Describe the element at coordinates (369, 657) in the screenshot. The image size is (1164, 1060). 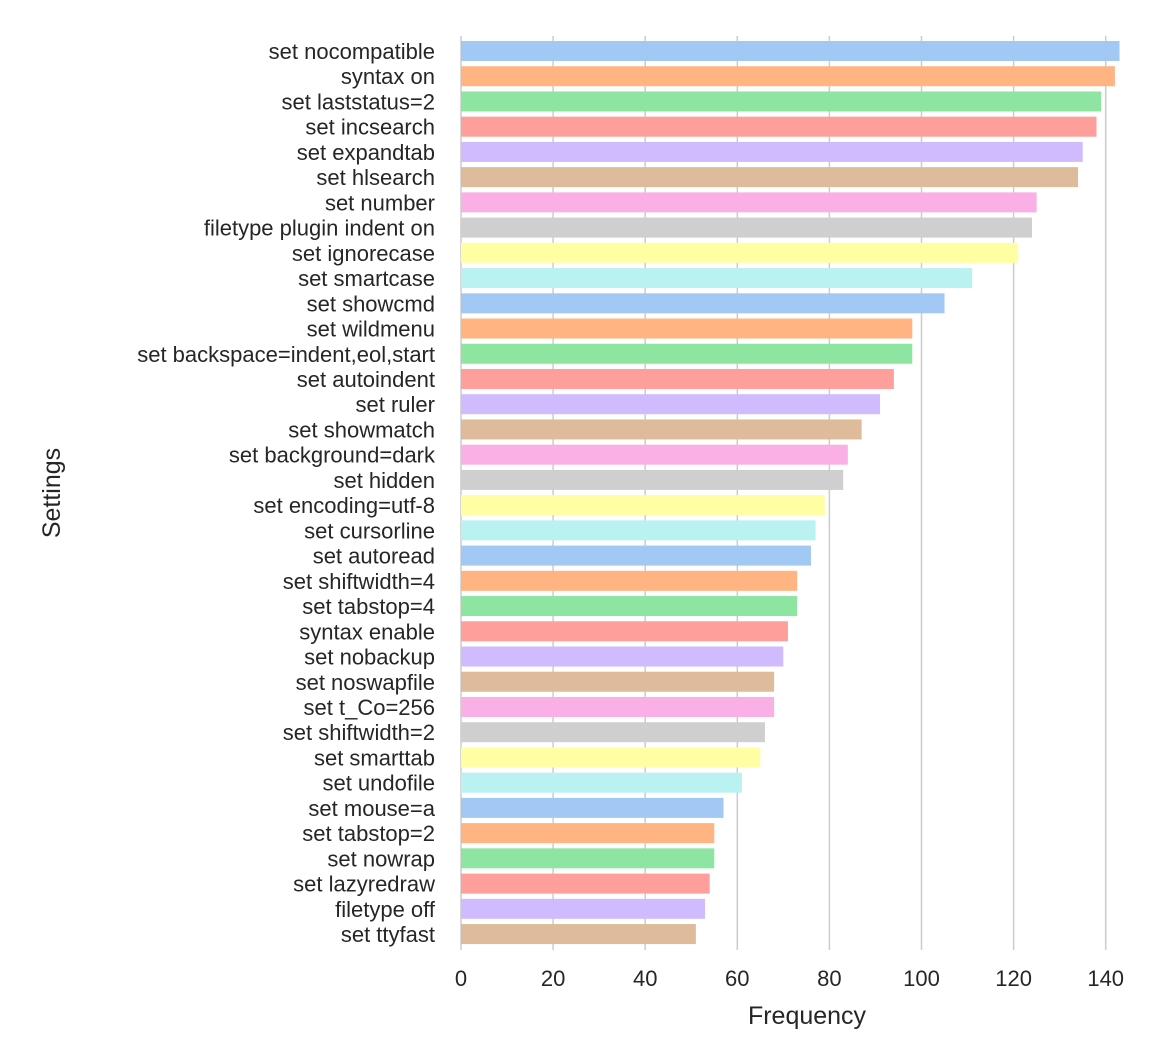
I see `category-label: set nobackup` at that location.